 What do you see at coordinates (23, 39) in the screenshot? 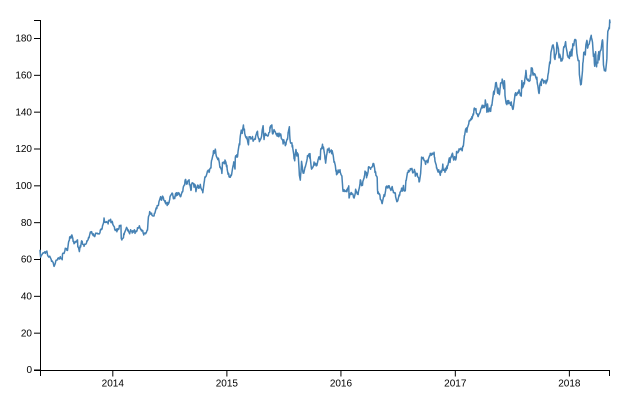
I see `svg-text: 180` at bounding box center [23, 39].